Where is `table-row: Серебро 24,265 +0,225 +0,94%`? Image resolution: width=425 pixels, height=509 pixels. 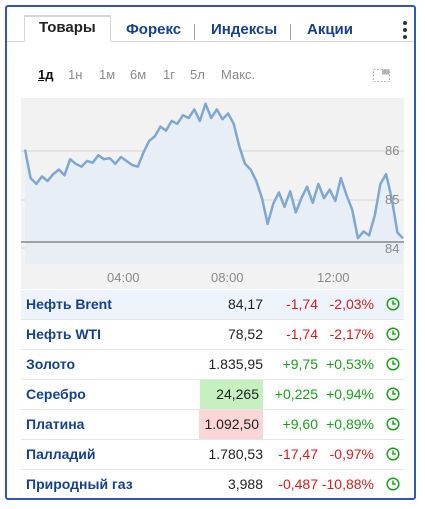
table-row: Серебро 24,265 +0,225 +0,94% is located at coordinates (212, 395).